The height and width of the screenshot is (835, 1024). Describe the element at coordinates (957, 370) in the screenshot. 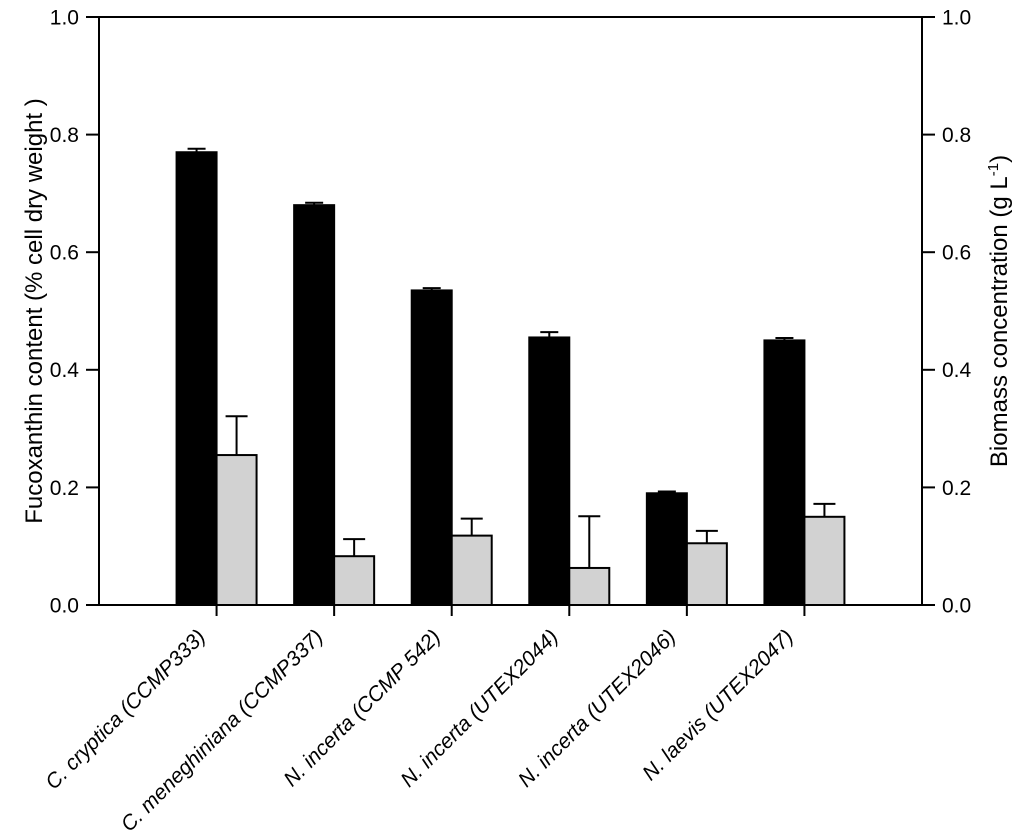

I see `y-axis-tick-label-right: 0.4` at that location.